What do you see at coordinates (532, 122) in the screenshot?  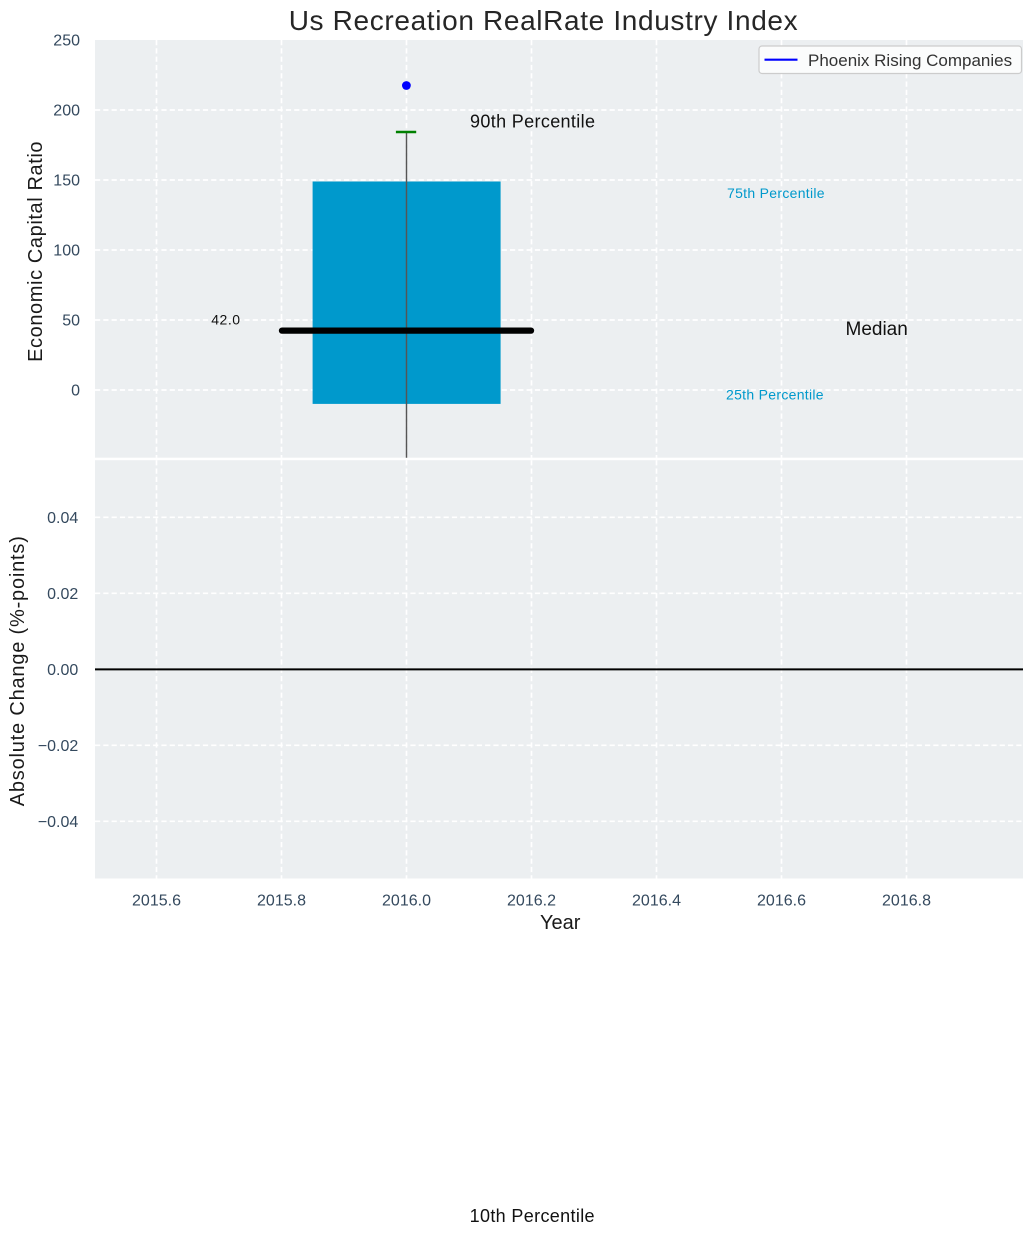 I see `svg-text: 90th Percentile` at bounding box center [532, 122].